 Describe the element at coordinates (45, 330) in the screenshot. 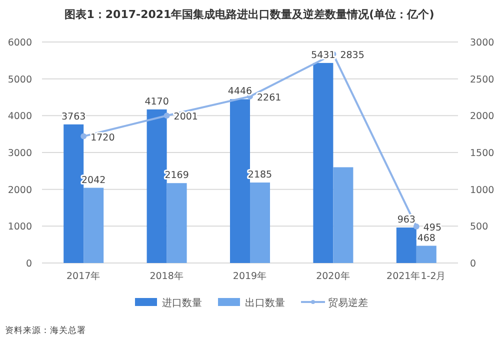

I see `text: 资料来源：海关总署` at that location.